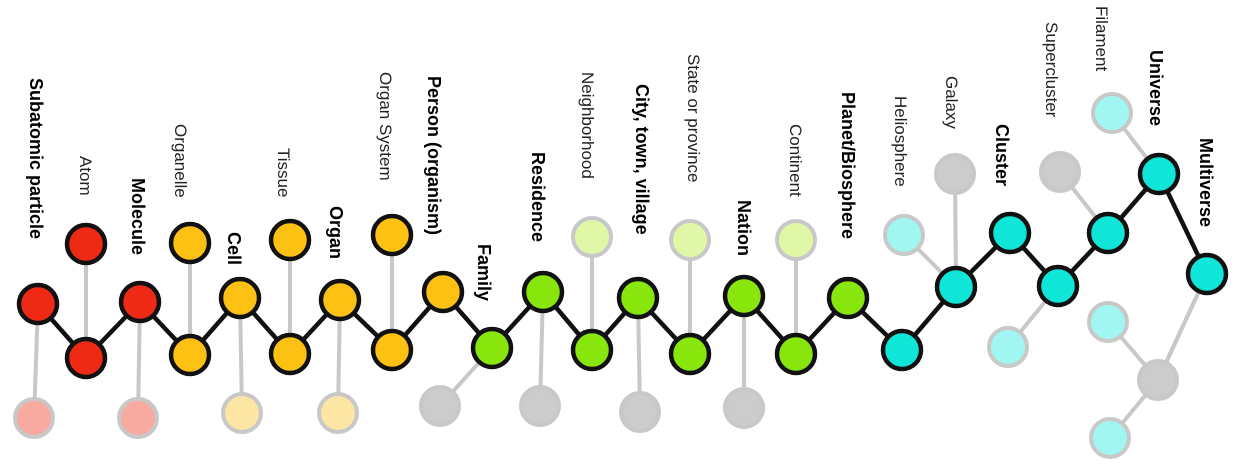 This screenshot has height=470, width=1244. Describe the element at coordinates (1060, 172) in the screenshot. I see `node-supercluster` at that location.